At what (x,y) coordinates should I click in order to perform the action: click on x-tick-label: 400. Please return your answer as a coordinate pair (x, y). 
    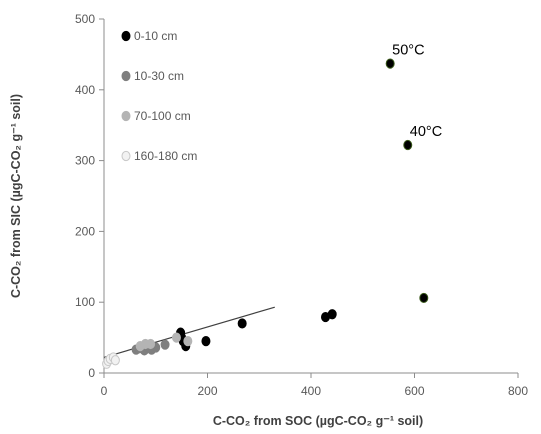
    Looking at the image, I should click on (311, 391).